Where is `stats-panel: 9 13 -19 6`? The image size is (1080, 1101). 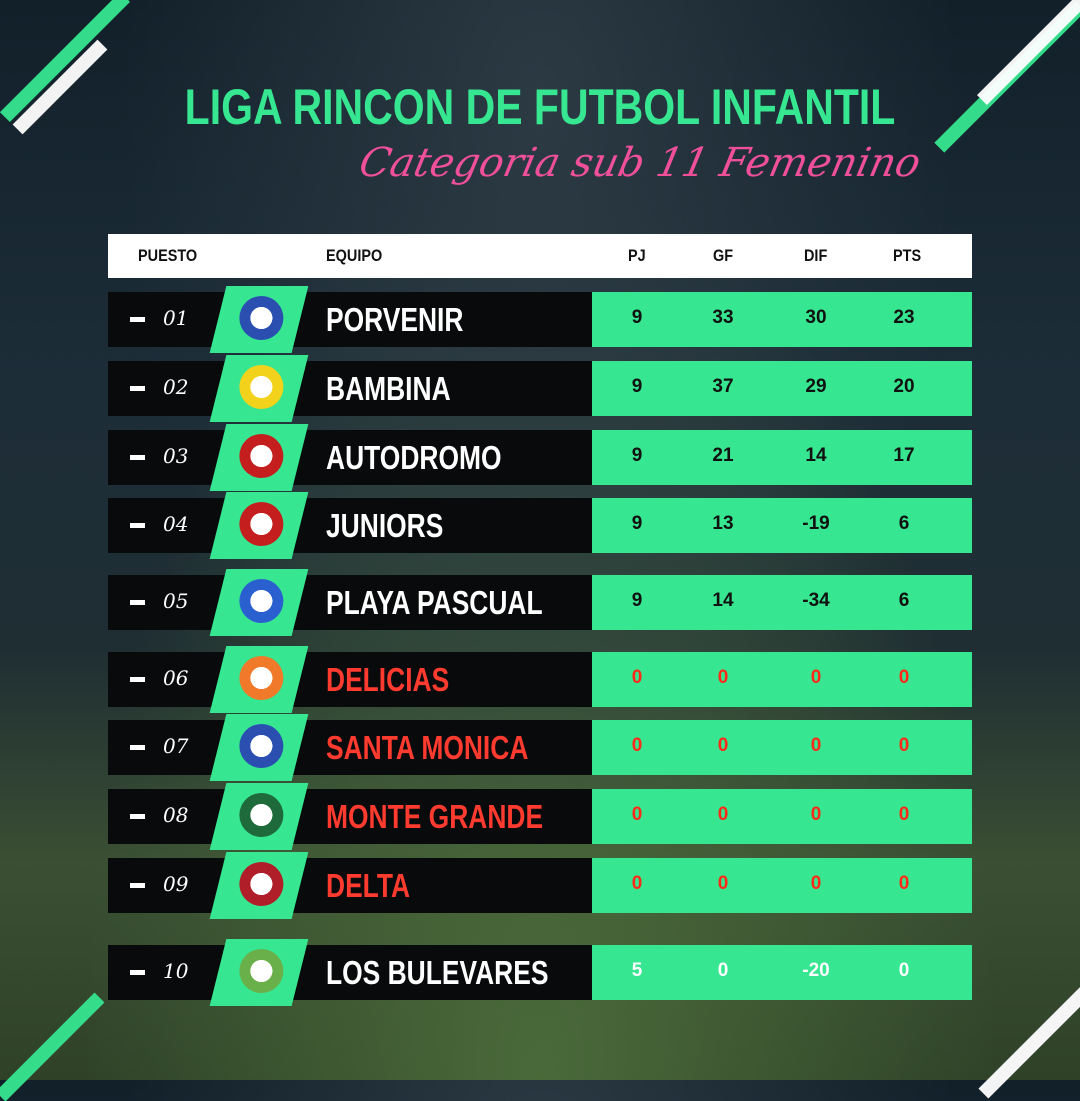 stats-panel: 9 13 -19 6 is located at coordinates (782, 525).